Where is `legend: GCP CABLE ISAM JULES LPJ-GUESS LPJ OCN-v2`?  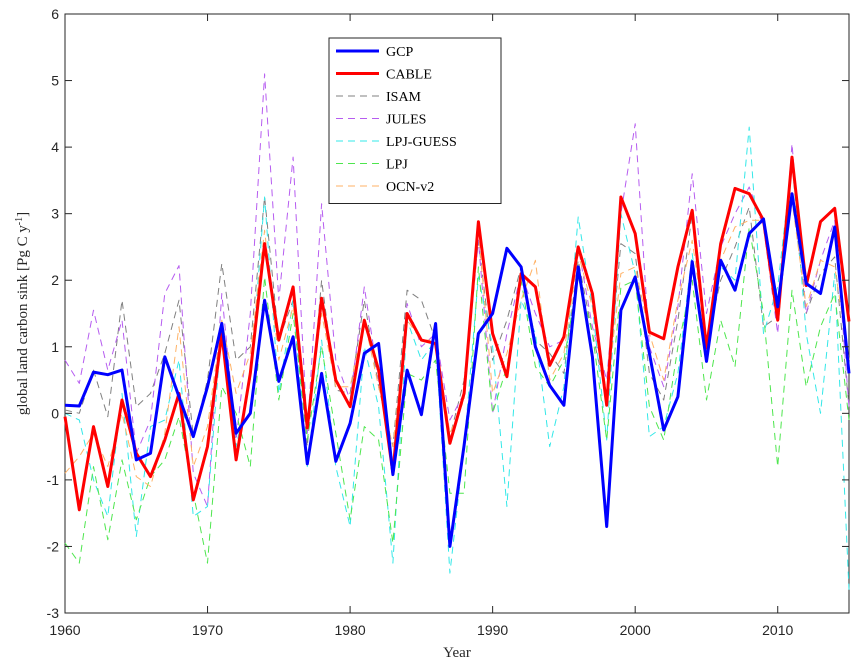
legend: GCP CABLE ISAM JULES LPJ-GUESS LPJ OCN-v2 is located at coordinates (415, 120).